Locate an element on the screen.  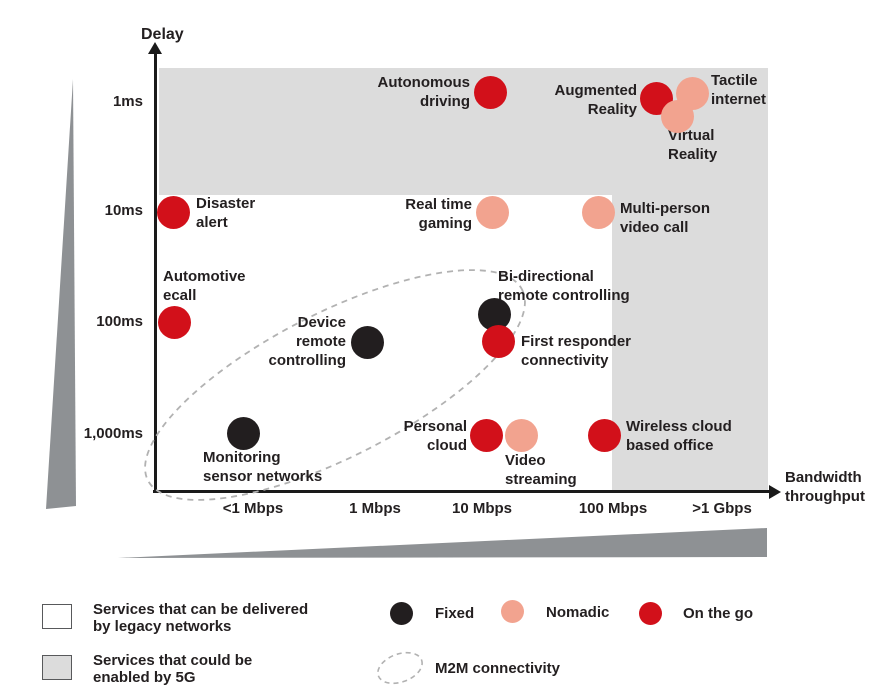
monitoring-sensor-networks-label-line: sensor networks is located at coordinates (263, 476).